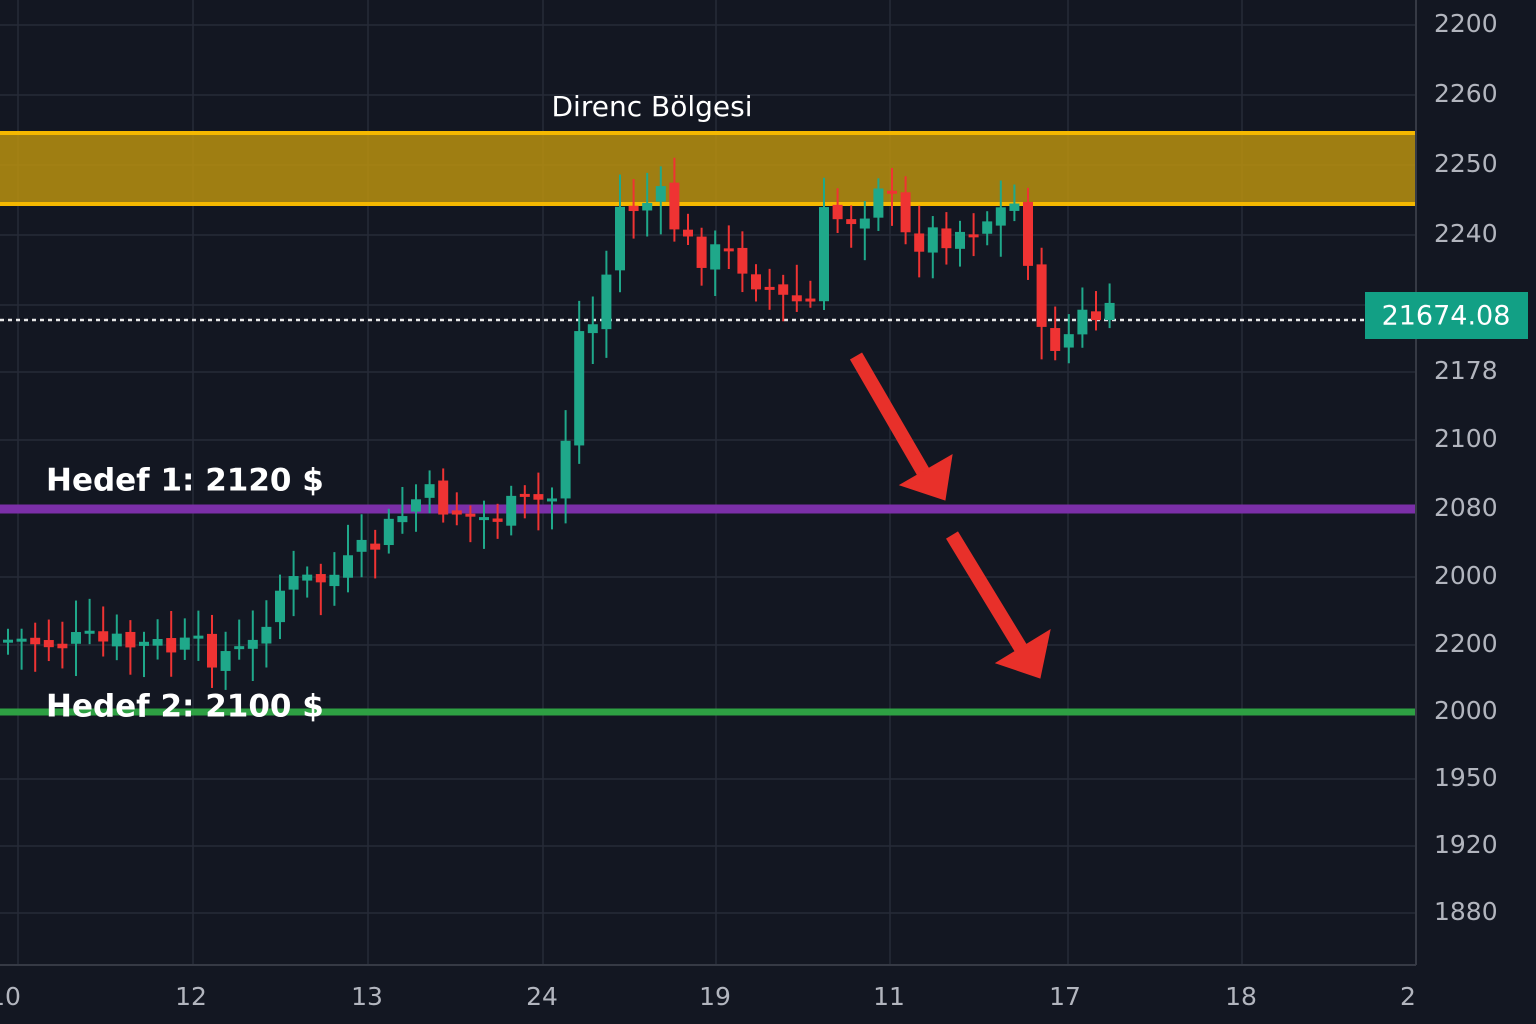 The height and width of the screenshot is (1024, 1536). Describe the element at coordinates (1241, 996) in the screenshot. I see `x-axis-label: 18` at that location.